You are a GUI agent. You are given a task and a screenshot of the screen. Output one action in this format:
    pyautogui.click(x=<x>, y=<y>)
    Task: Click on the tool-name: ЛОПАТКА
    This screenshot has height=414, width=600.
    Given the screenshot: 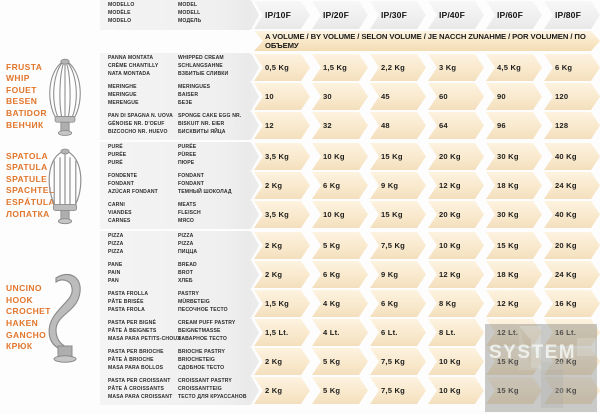 What is the action you would take?
    pyautogui.click(x=28, y=213)
    